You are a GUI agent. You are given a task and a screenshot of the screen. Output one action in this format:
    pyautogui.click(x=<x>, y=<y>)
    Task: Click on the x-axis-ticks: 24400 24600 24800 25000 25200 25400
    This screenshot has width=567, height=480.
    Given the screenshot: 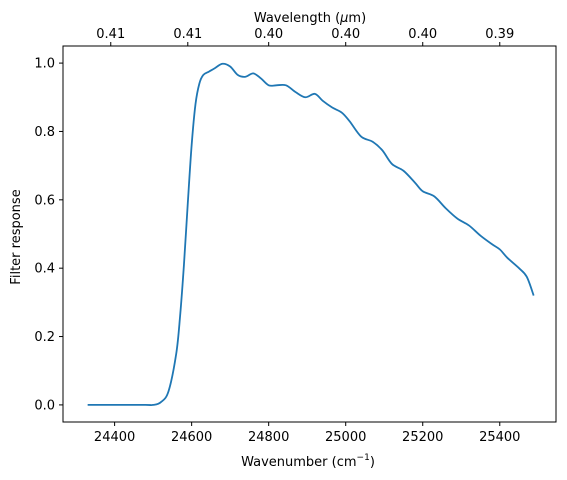 What is the action you would take?
    pyautogui.click(x=307, y=433)
    